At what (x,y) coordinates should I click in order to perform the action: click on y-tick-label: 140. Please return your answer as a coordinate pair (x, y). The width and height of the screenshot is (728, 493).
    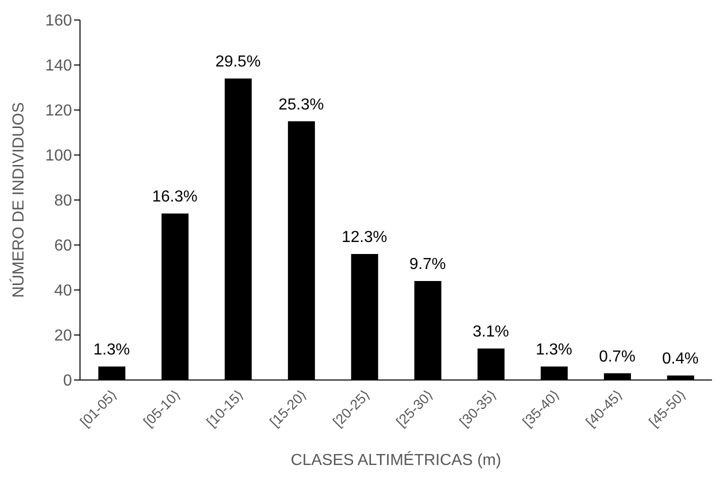
    Looking at the image, I should click on (58, 66).